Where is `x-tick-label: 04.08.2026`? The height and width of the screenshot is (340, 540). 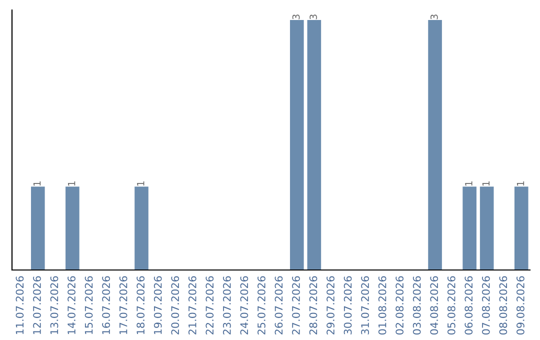 x-tick-label: 04.08.2026 is located at coordinates (434, 305).